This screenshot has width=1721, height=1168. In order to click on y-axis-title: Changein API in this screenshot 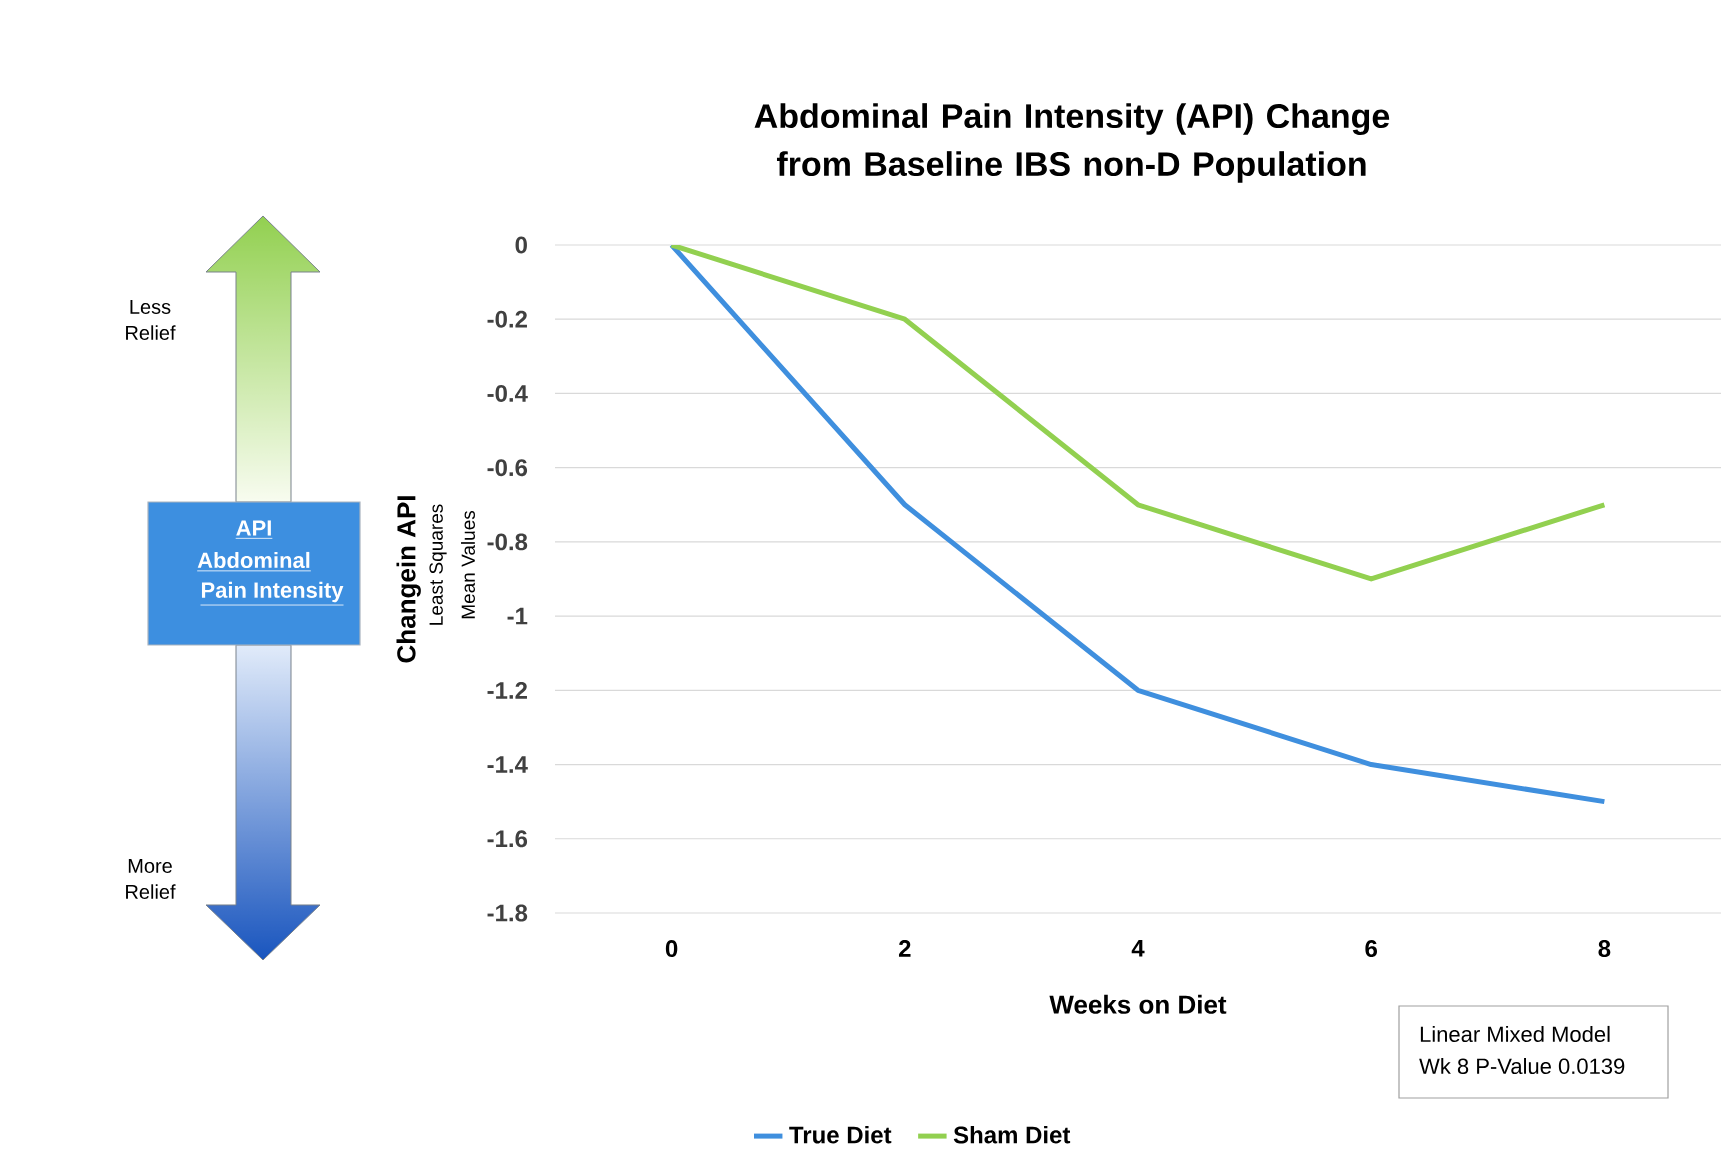, I will do `click(408, 579)`.